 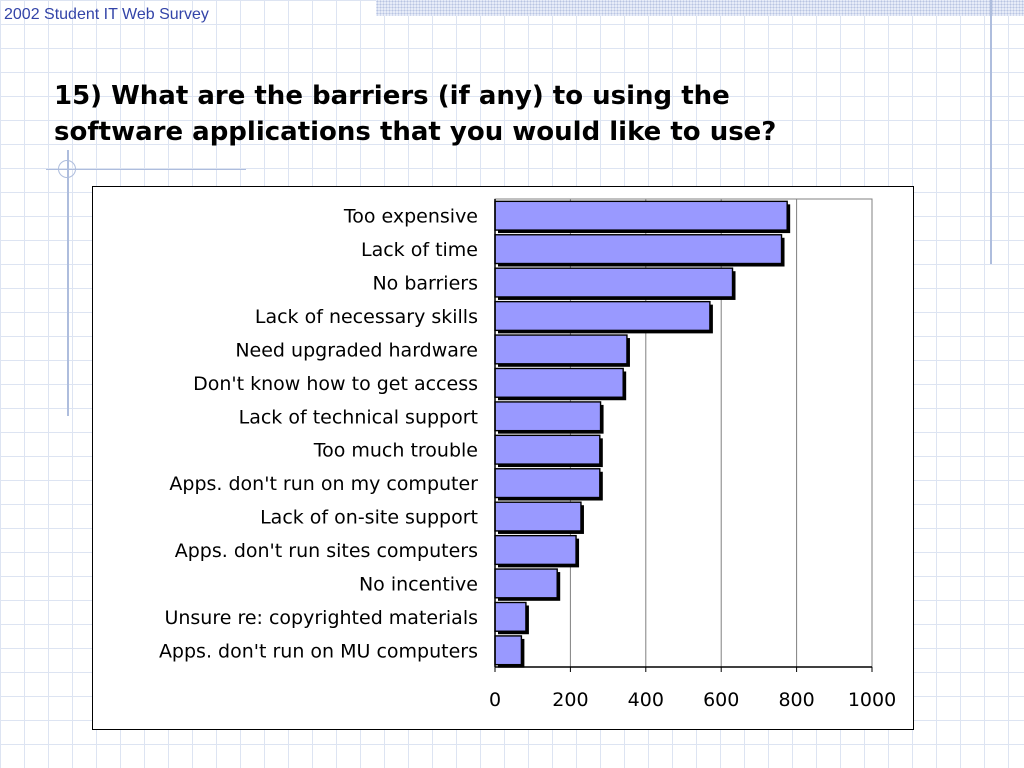 What do you see at coordinates (106, 14) in the screenshot?
I see `survey-title: 2002 Student IT Web Survey` at bounding box center [106, 14].